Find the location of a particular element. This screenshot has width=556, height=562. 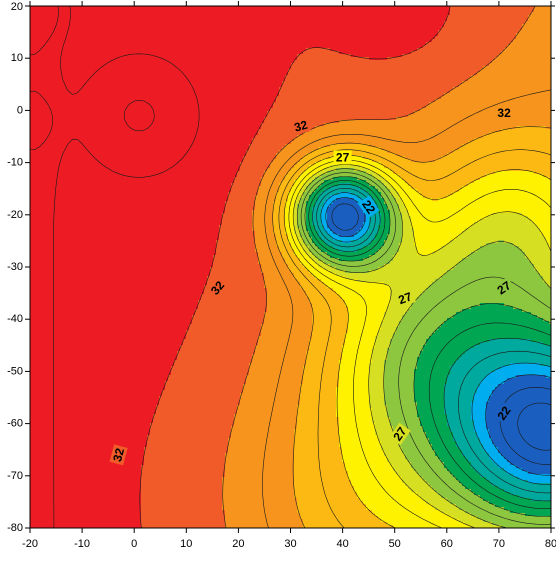

y-tick-label: -30 is located at coordinates (15, 267).